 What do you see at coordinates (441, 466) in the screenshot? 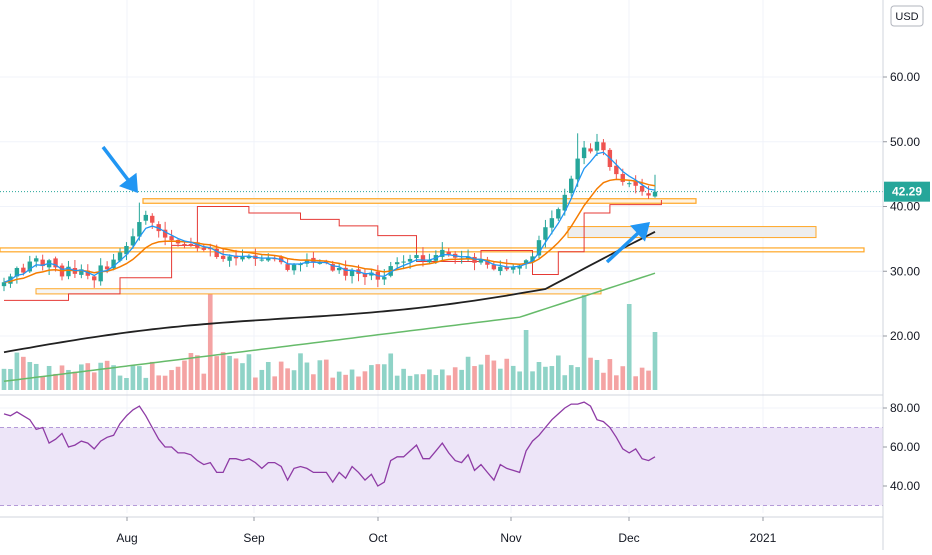
I see `rsi-band` at bounding box center [441, 466].